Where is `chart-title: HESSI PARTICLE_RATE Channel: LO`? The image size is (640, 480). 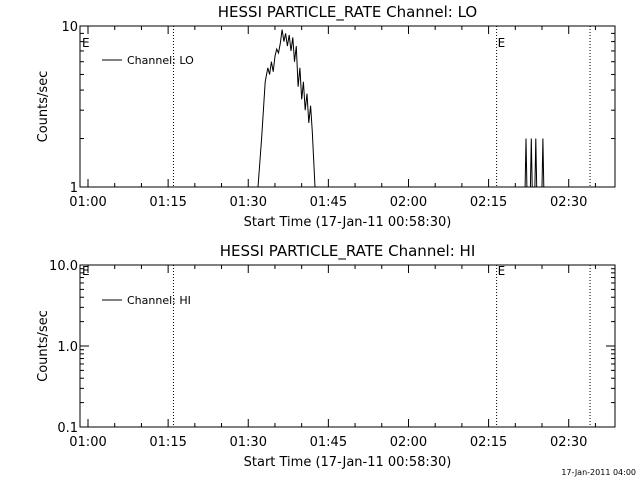
chart-title: HESSI PARTICLE_RATE Channel: LO is located at coordinates (347, 12).